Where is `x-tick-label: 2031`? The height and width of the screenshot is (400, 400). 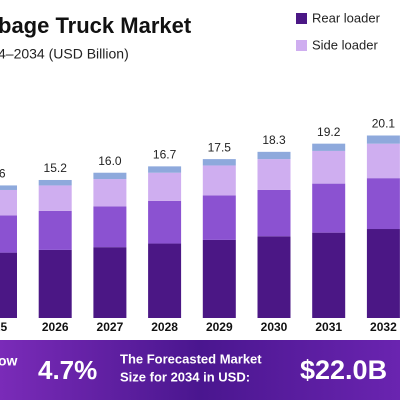
x-tick-label: 2031 is located at coordinates (328, 327).